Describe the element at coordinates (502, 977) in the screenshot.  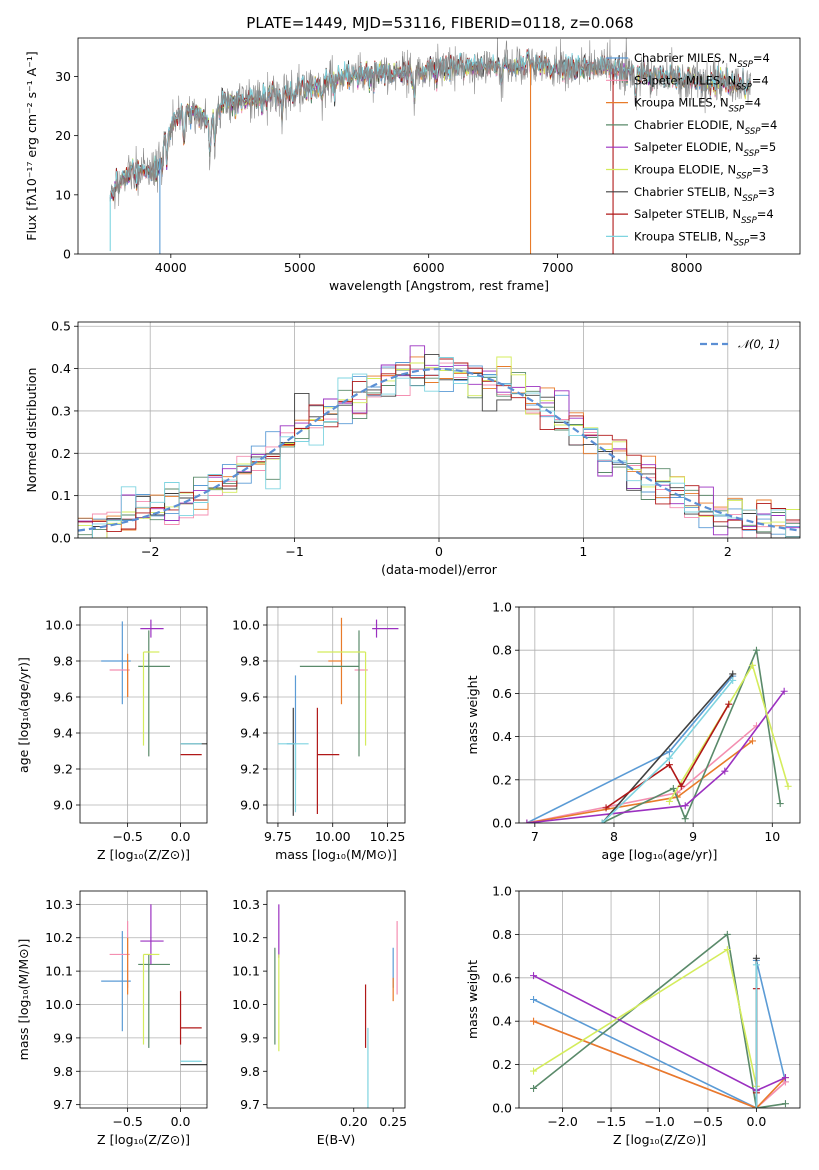
I see `y-tick-label: 0.6` at that location.